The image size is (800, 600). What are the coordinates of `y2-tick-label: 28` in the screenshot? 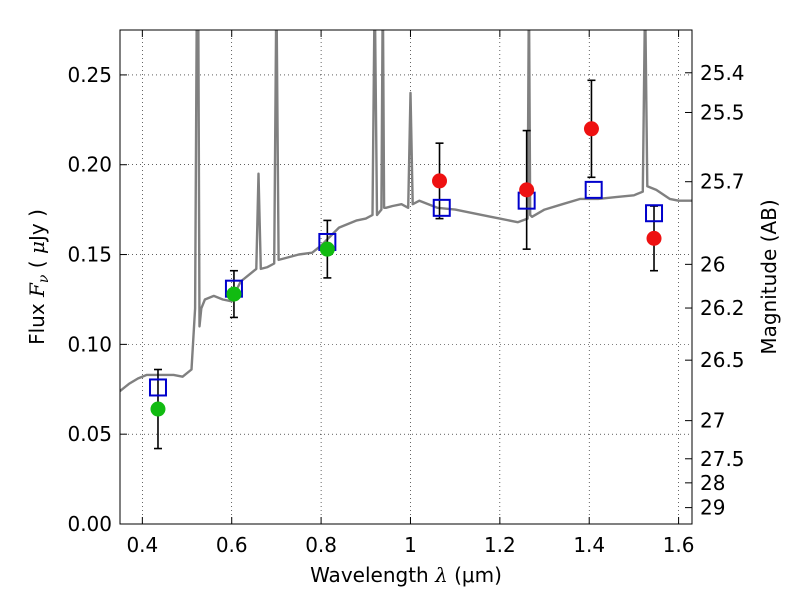 It's located at (712, 483).